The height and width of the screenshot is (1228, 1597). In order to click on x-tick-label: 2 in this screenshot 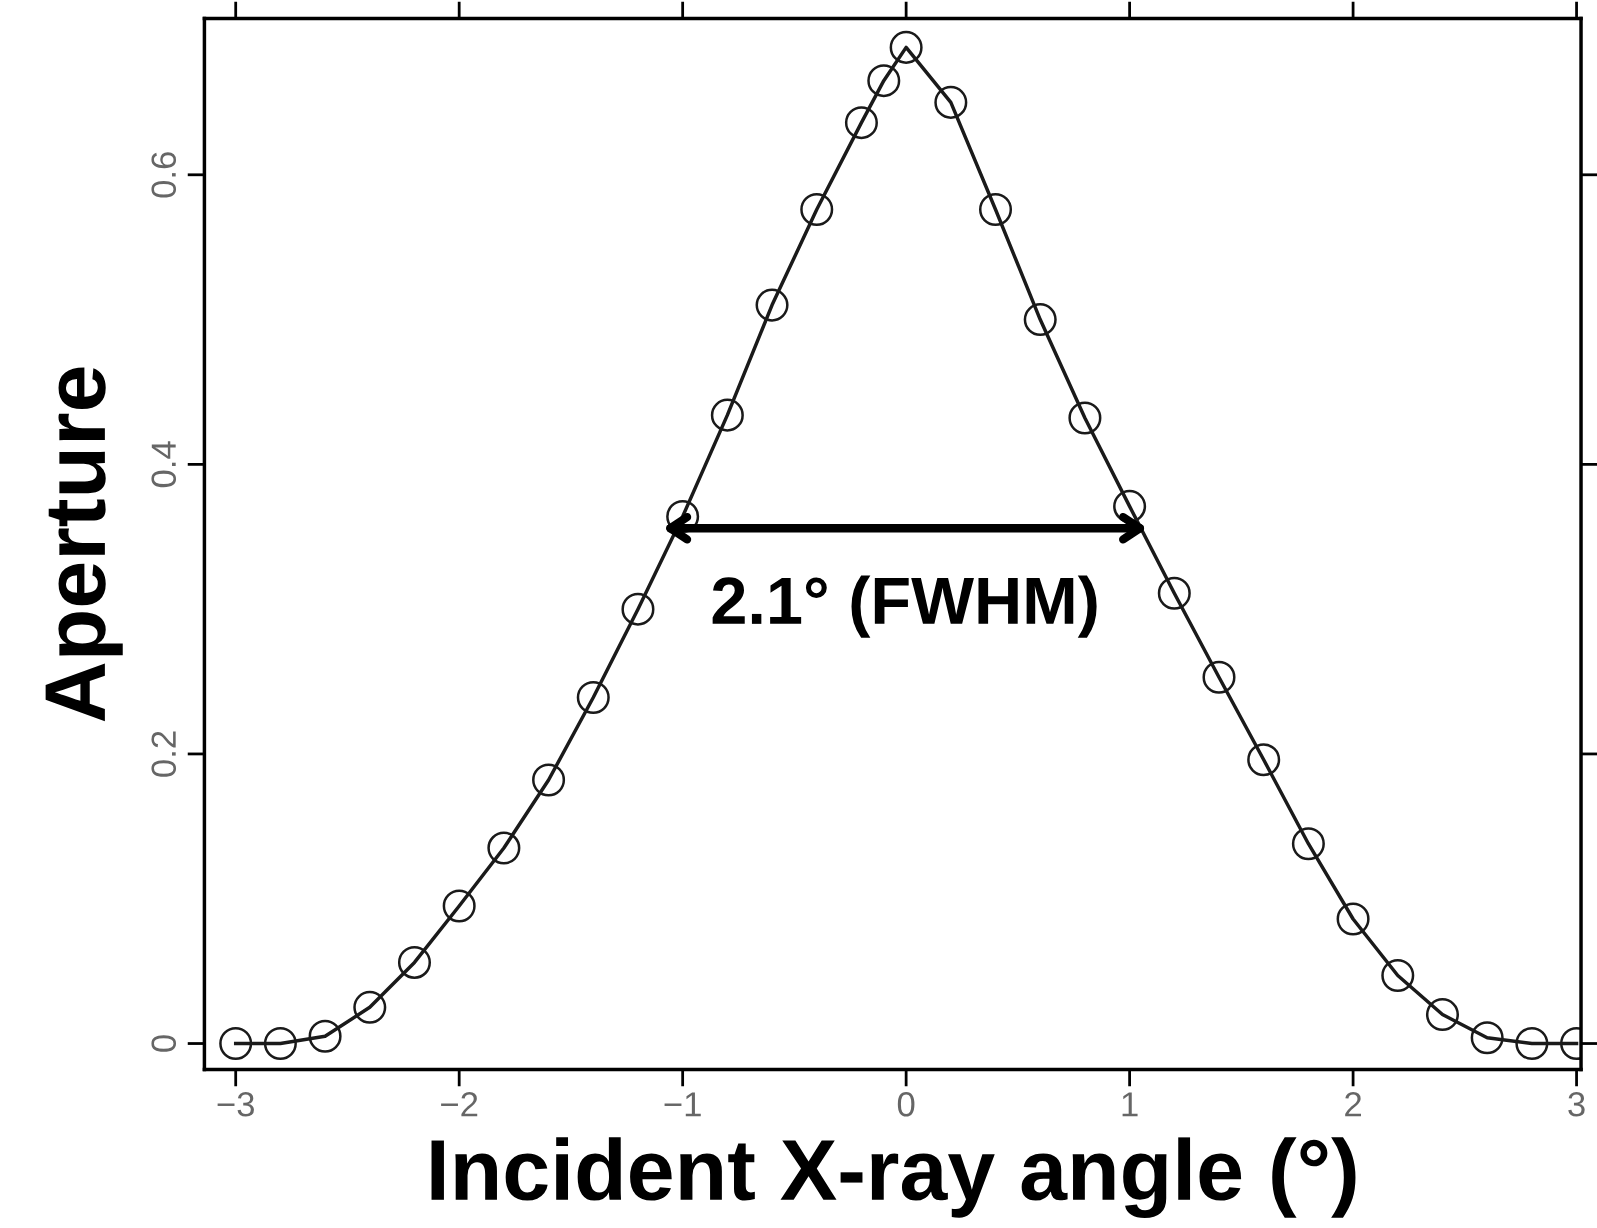, I will do `click(1353, 1104)`.